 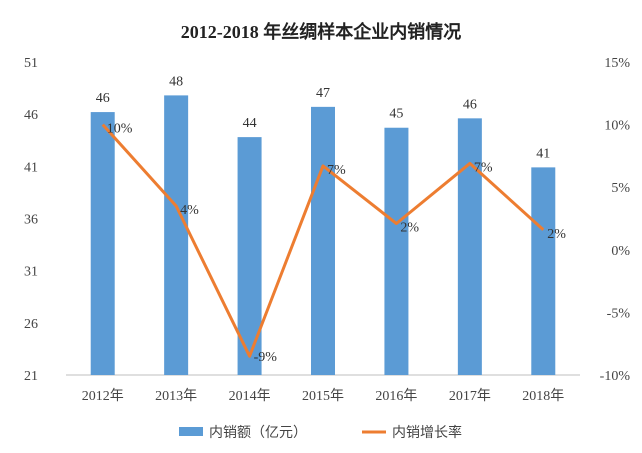 I want to click on y-right-tick-label: 5%, so click(x=620, y=188).